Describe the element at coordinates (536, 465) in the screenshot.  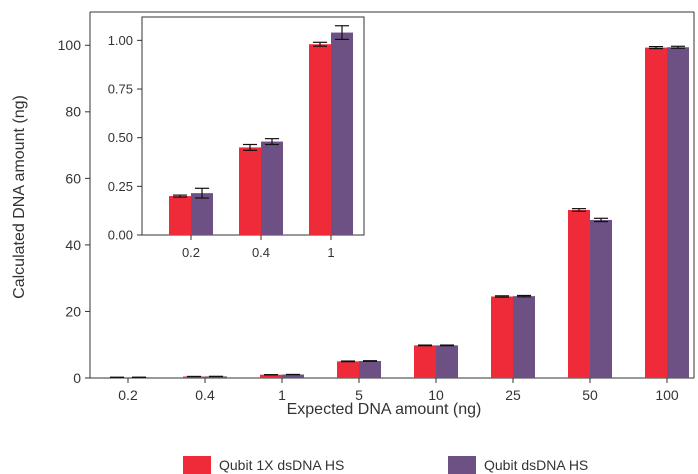
I see `legend-label-qubit-hs: Qubit dsDNA HS` at that location.